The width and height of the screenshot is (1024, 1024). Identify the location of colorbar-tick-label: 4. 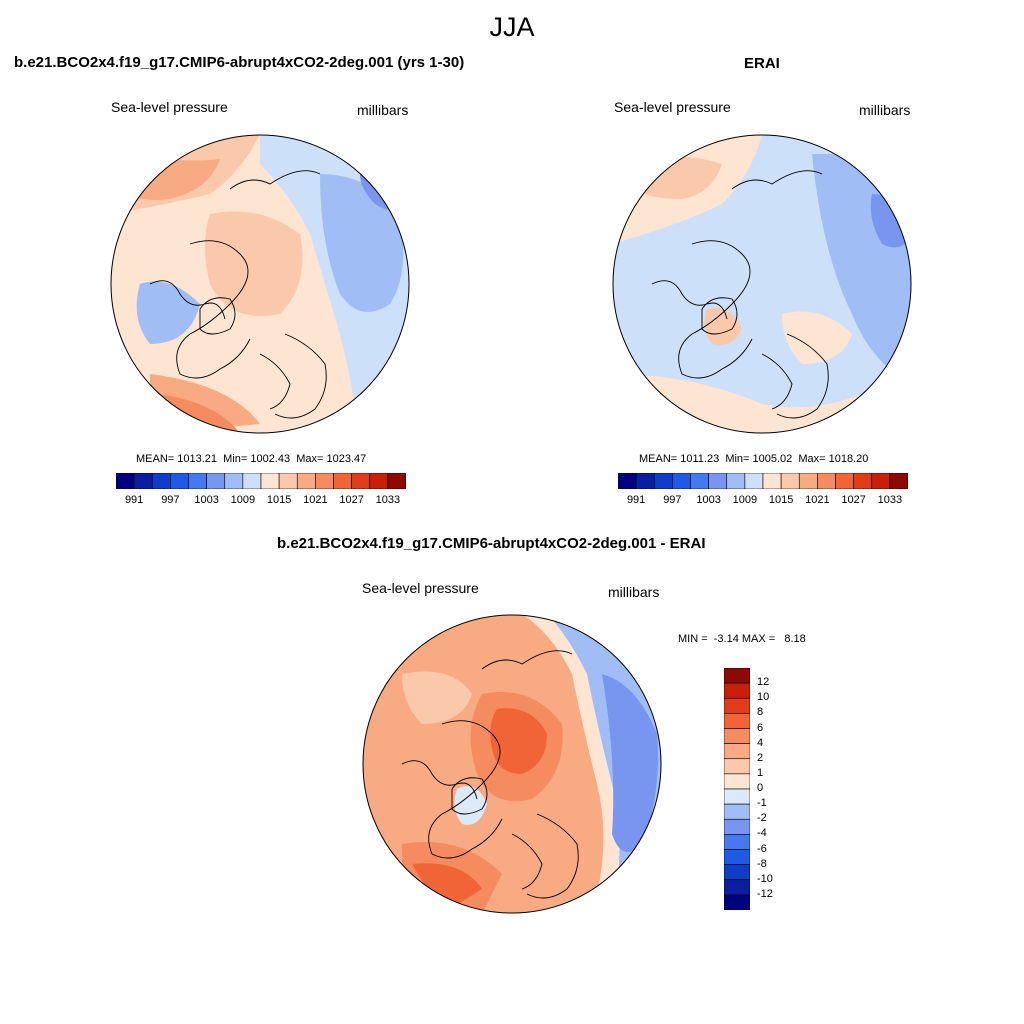
(760, 742).